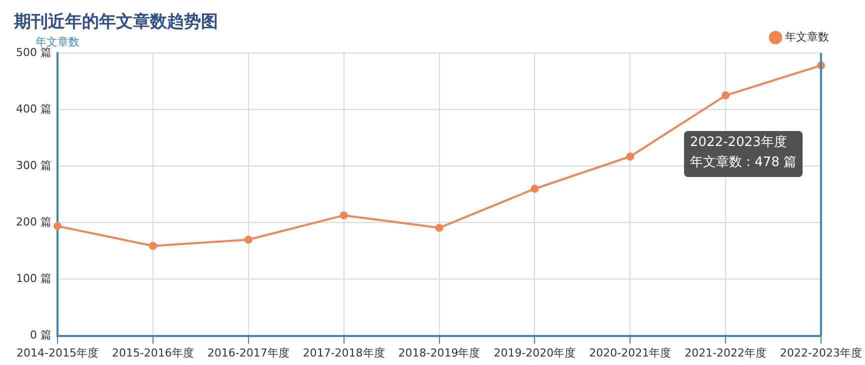 This screenshot has width=865, height=365. I want to click on y-tick-label: 300 篇, so click(34, 165).